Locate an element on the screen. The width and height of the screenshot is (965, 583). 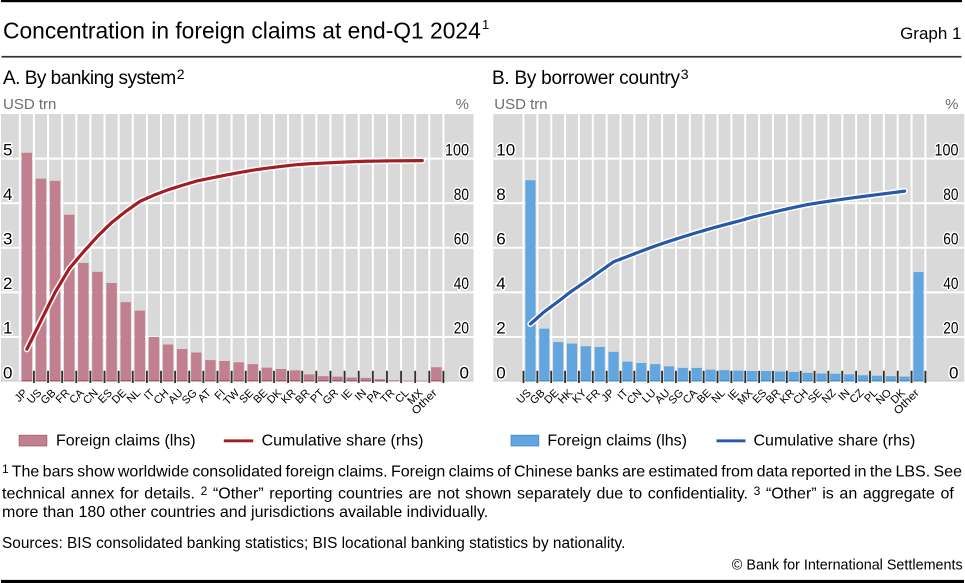
svg-text: B. By borrower country is located at coordinates (586, 78).